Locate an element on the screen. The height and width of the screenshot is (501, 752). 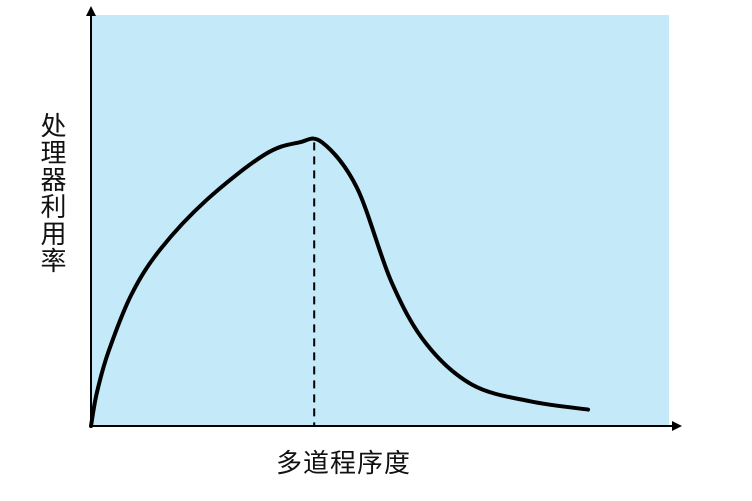
x-axis-label: 多道程序度 is located at coordinates (344, 464).